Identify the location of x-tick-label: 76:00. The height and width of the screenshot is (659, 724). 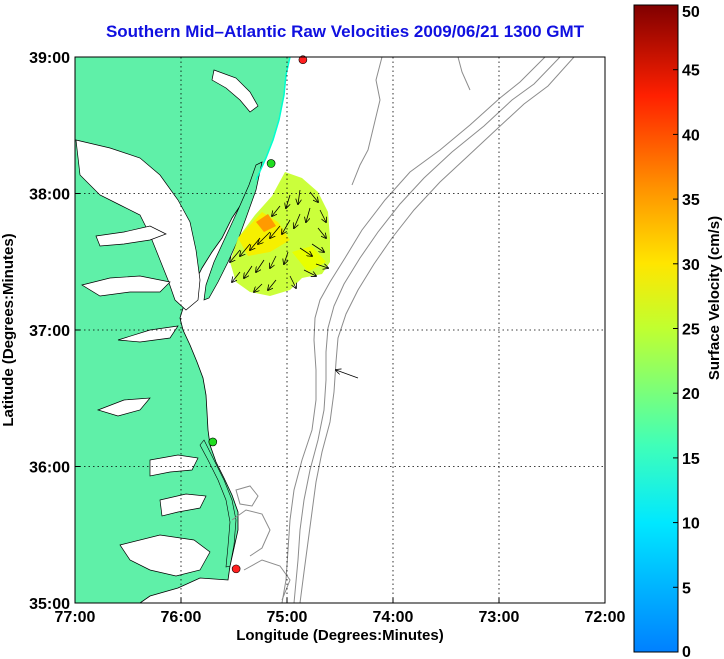
(181, 617).